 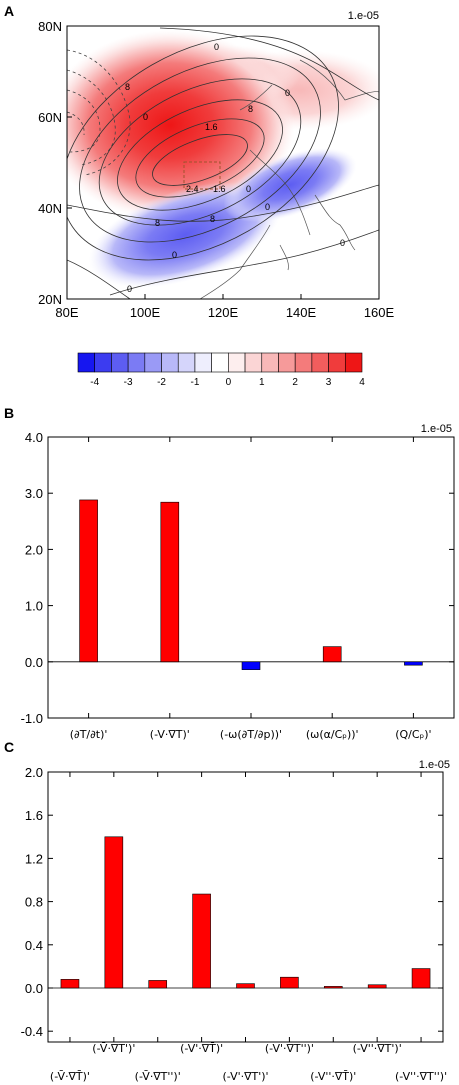 I want to click on map-x-tick-label: 160E, so click(x=379, y=312).